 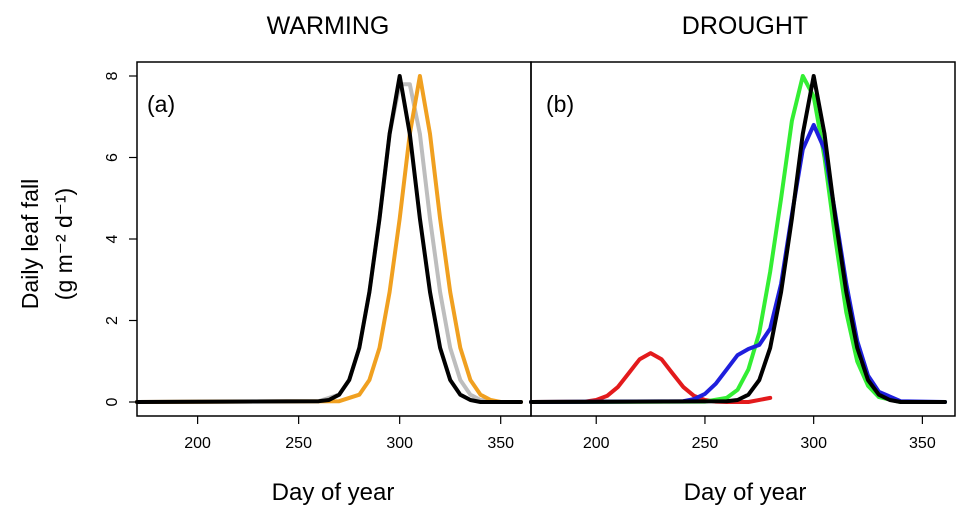 I want to click on panel-b-x-tick-label-2: 300, so click(x=813, y=443).